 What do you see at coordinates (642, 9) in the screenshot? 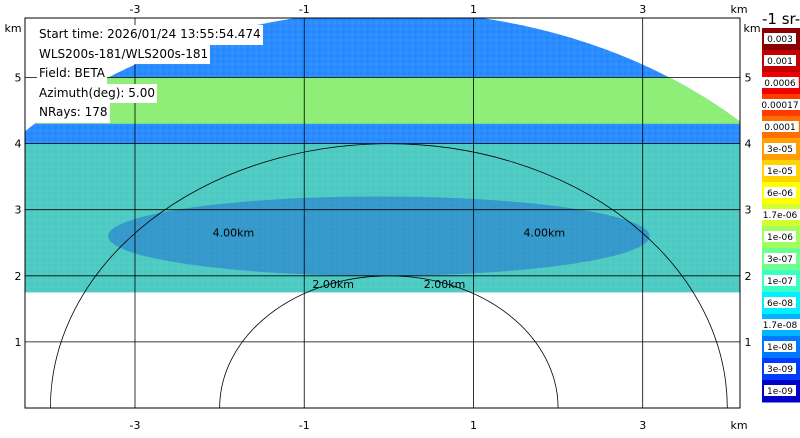
I see `x-tick-label-top: 3` at bounding box center [642, 9].